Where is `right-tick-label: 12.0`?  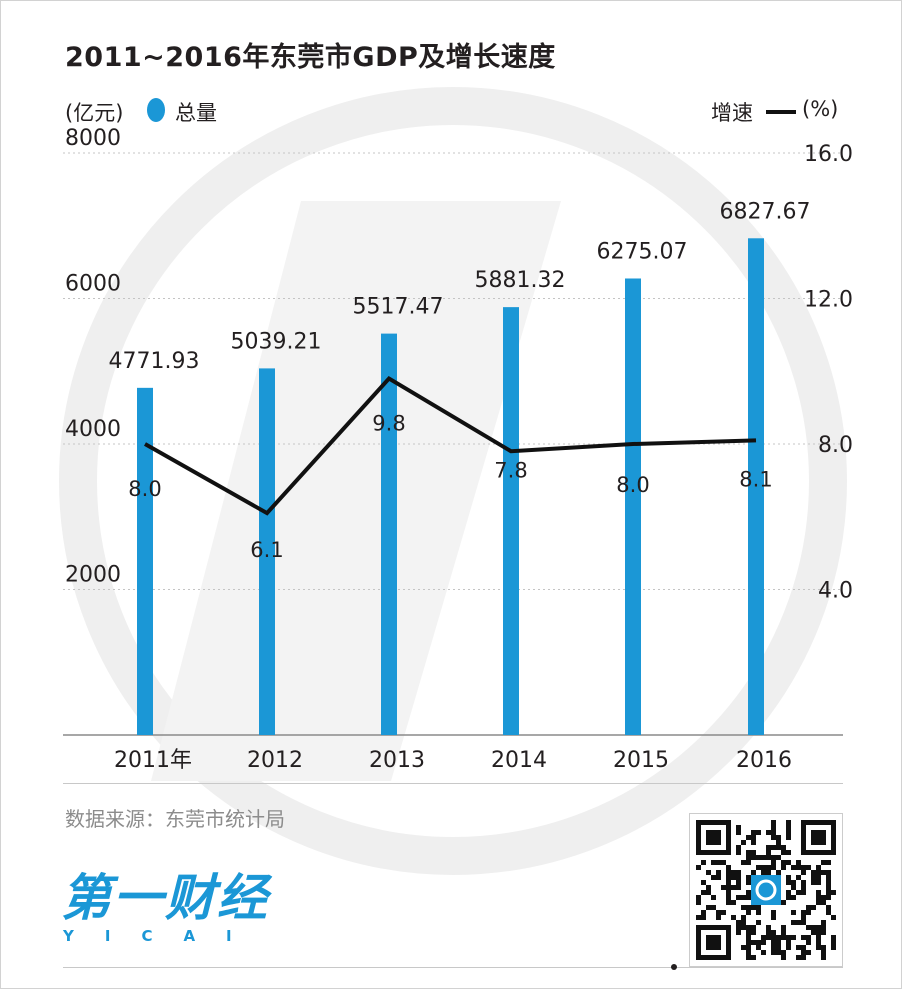 right-tick-label: 12.0 is located at coordinates (828, 300).